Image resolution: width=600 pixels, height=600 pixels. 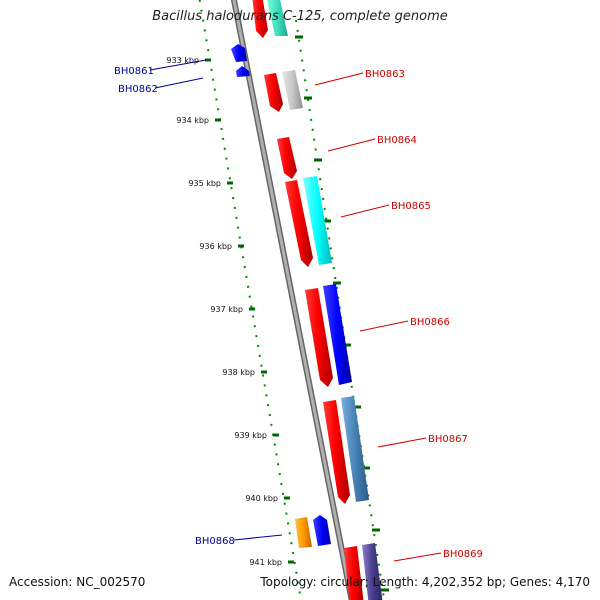 I want to click on gene-feature-BH0868-orange, so click(x=303, y=532).